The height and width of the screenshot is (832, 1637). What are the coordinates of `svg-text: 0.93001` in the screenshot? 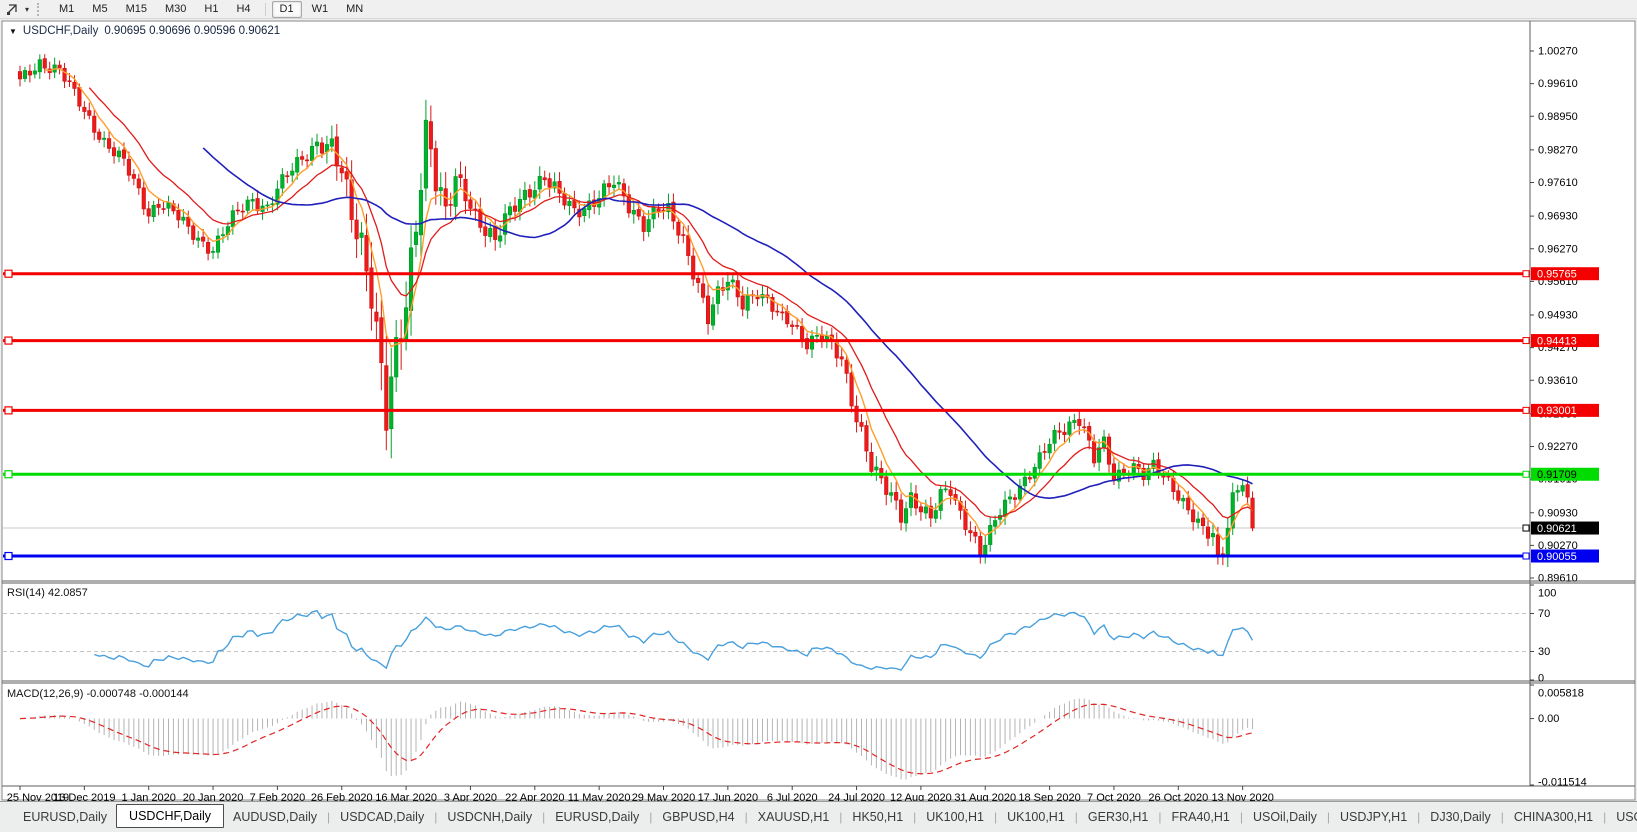 It's located at (1557, 411).